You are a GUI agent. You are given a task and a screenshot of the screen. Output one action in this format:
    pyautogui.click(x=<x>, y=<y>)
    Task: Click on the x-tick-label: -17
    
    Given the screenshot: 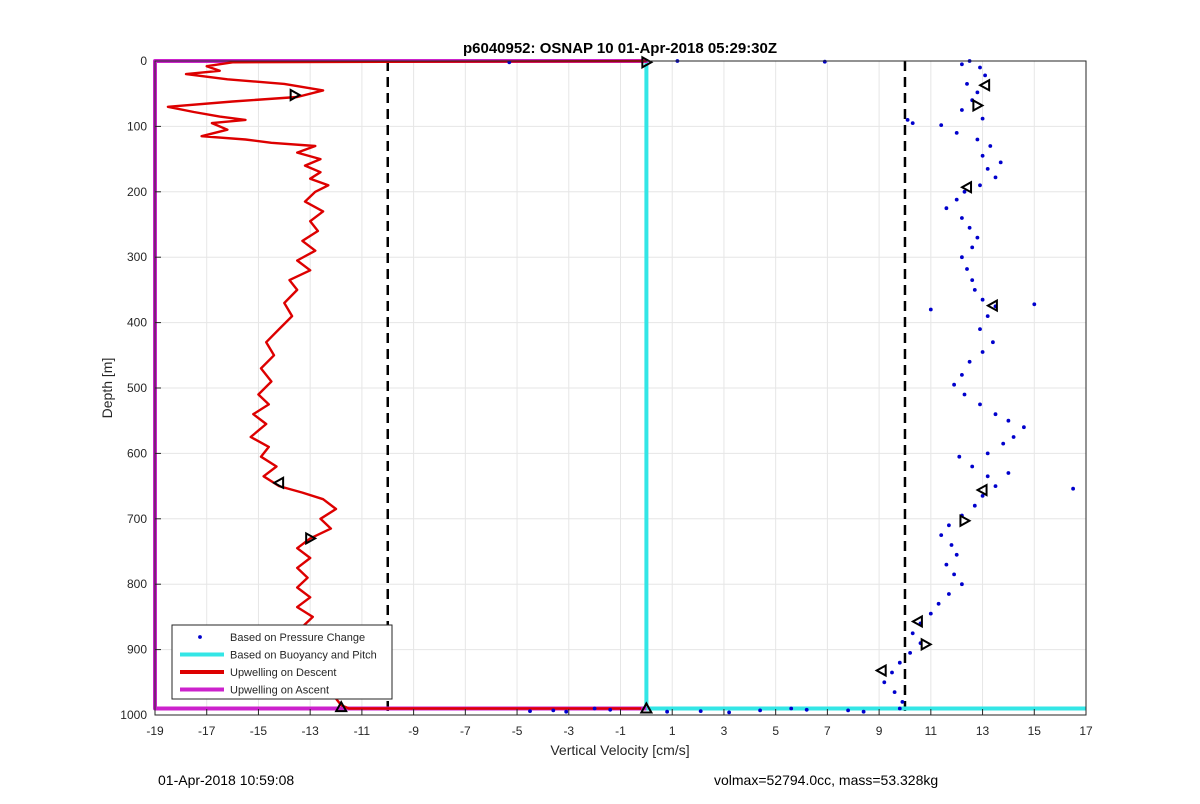 What is the action you would take?
    pyautogui.click(x=207, y=731)
    